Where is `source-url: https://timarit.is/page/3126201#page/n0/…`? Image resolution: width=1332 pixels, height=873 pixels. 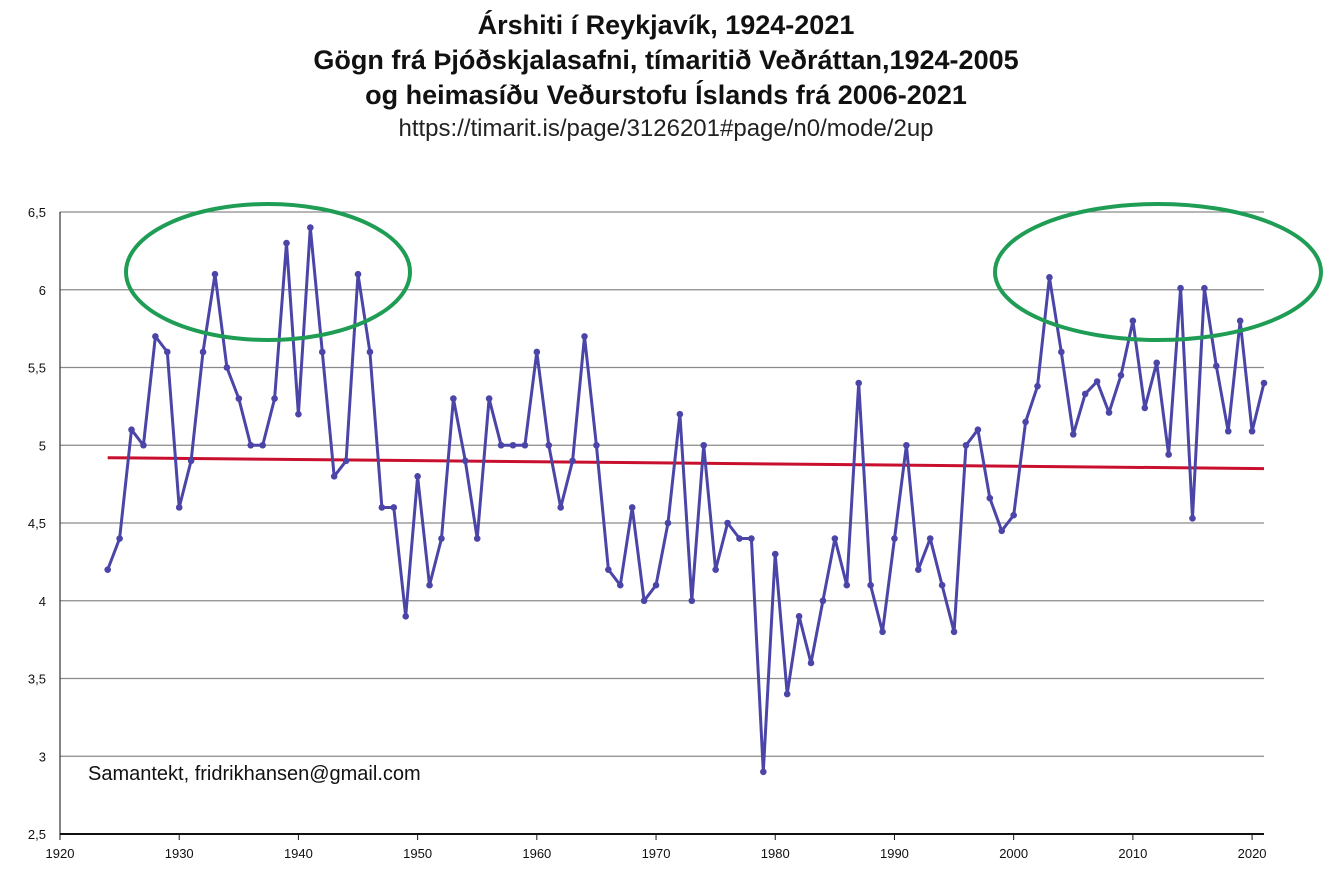
source-url: https://timarit.is/page/3126201#page/n0/… is located at coordinates (666, 128).